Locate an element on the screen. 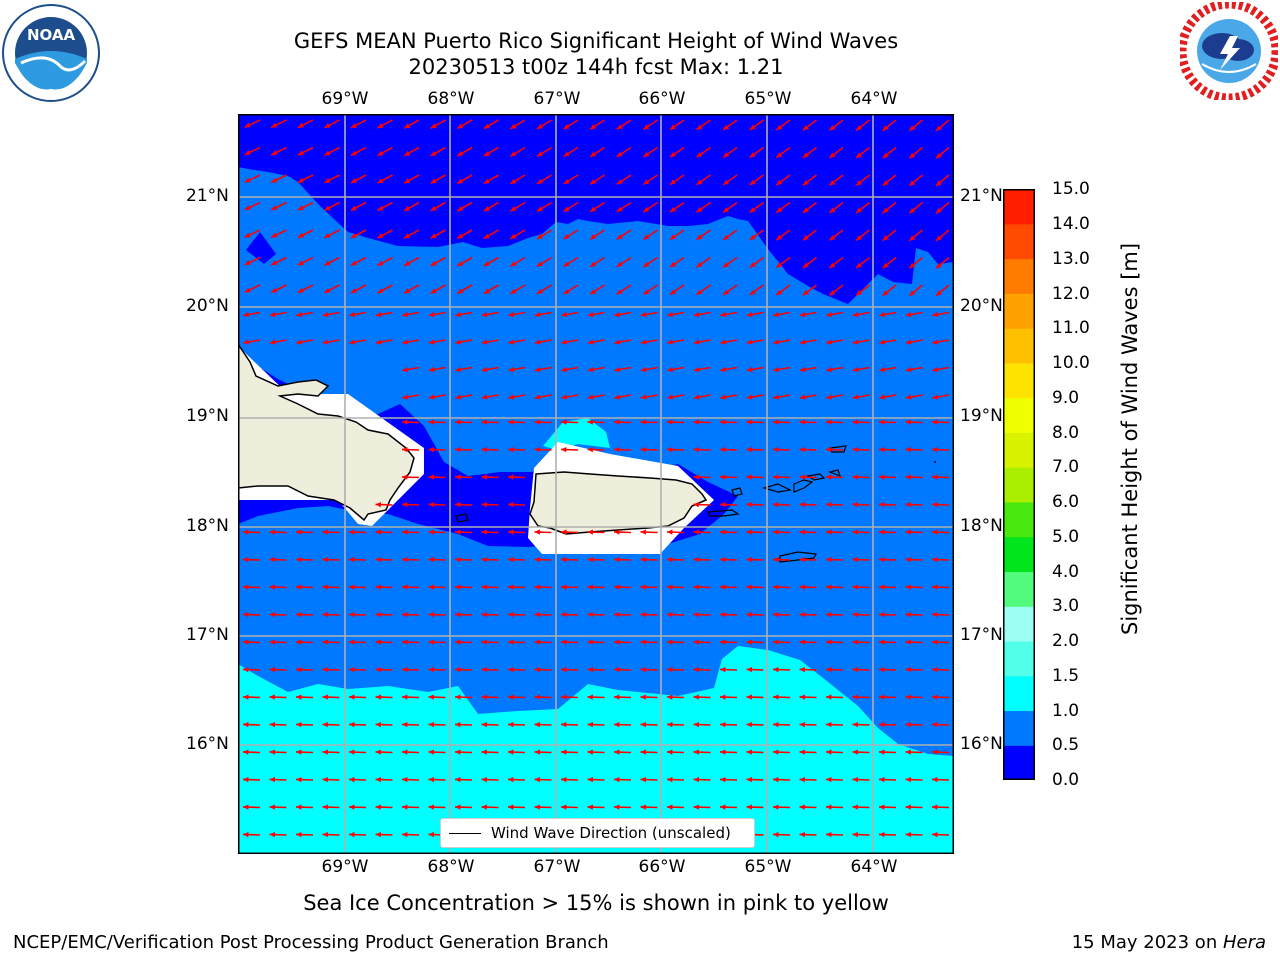 This screenshot has height=960, width=1280. wave-band-0.0-0.5-patch is located at coordinates (261, 248).